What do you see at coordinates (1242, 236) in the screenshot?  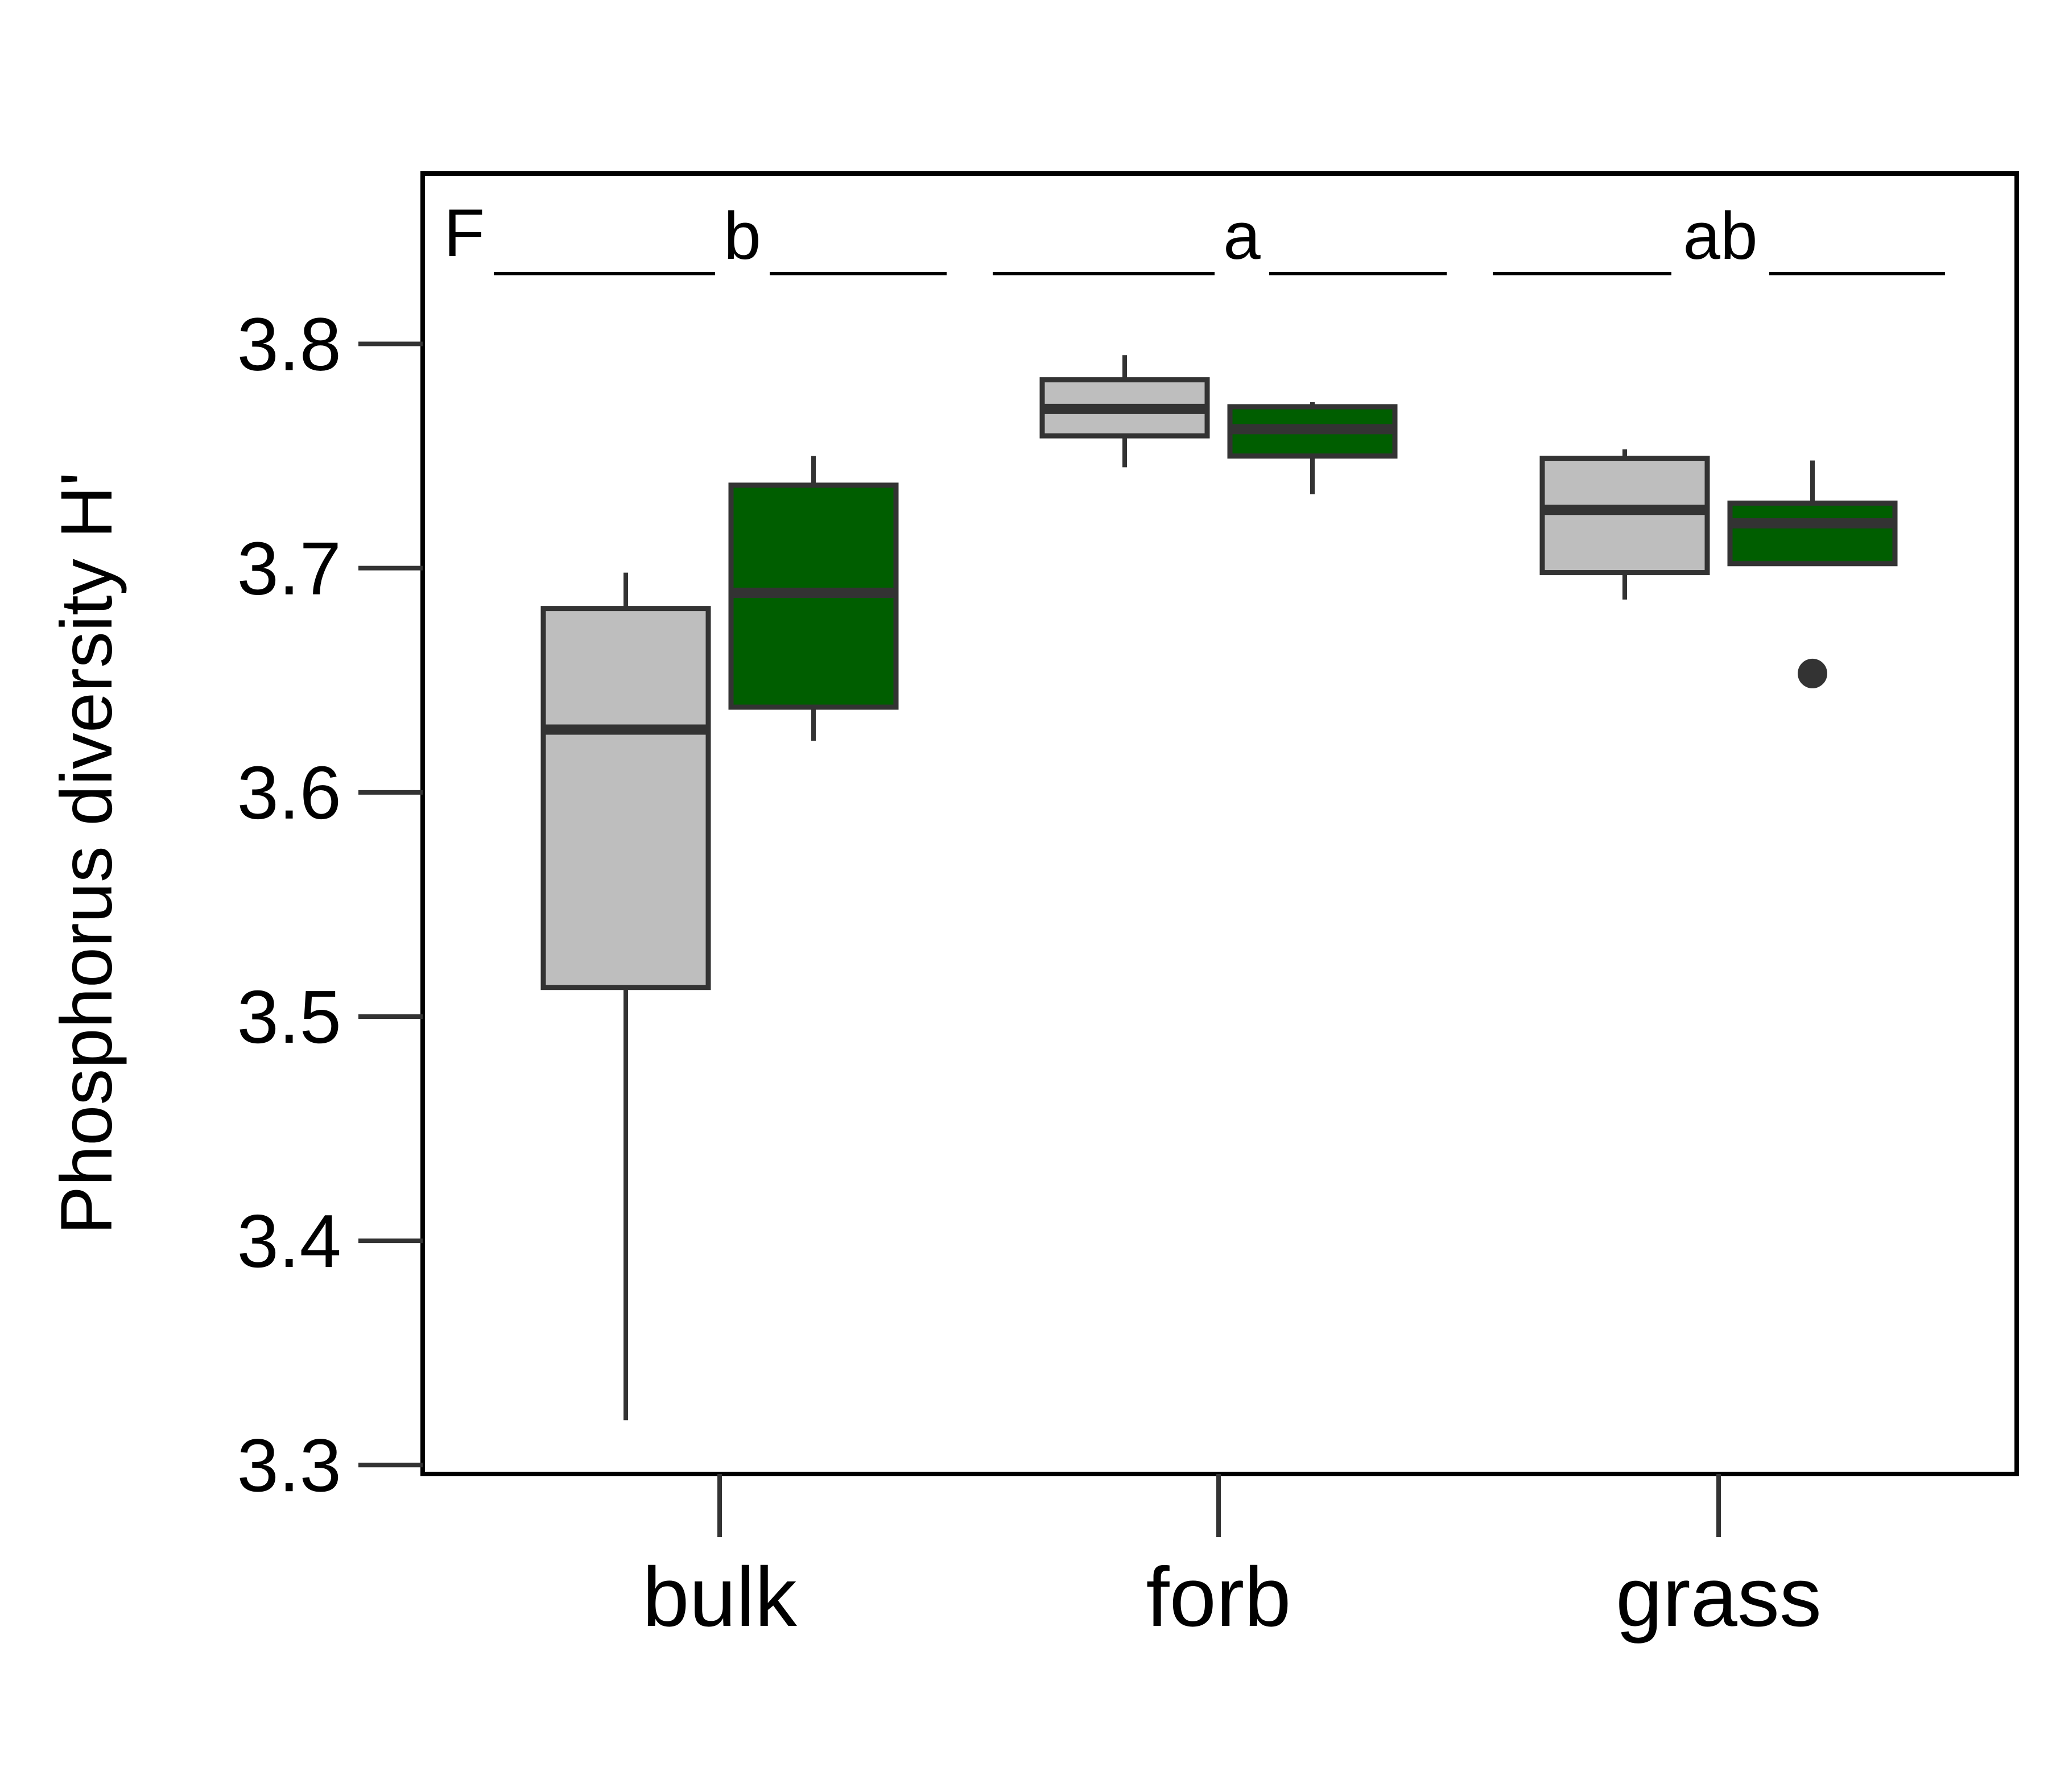 I see `group-letter: a` at bounding box center [1242, 236].